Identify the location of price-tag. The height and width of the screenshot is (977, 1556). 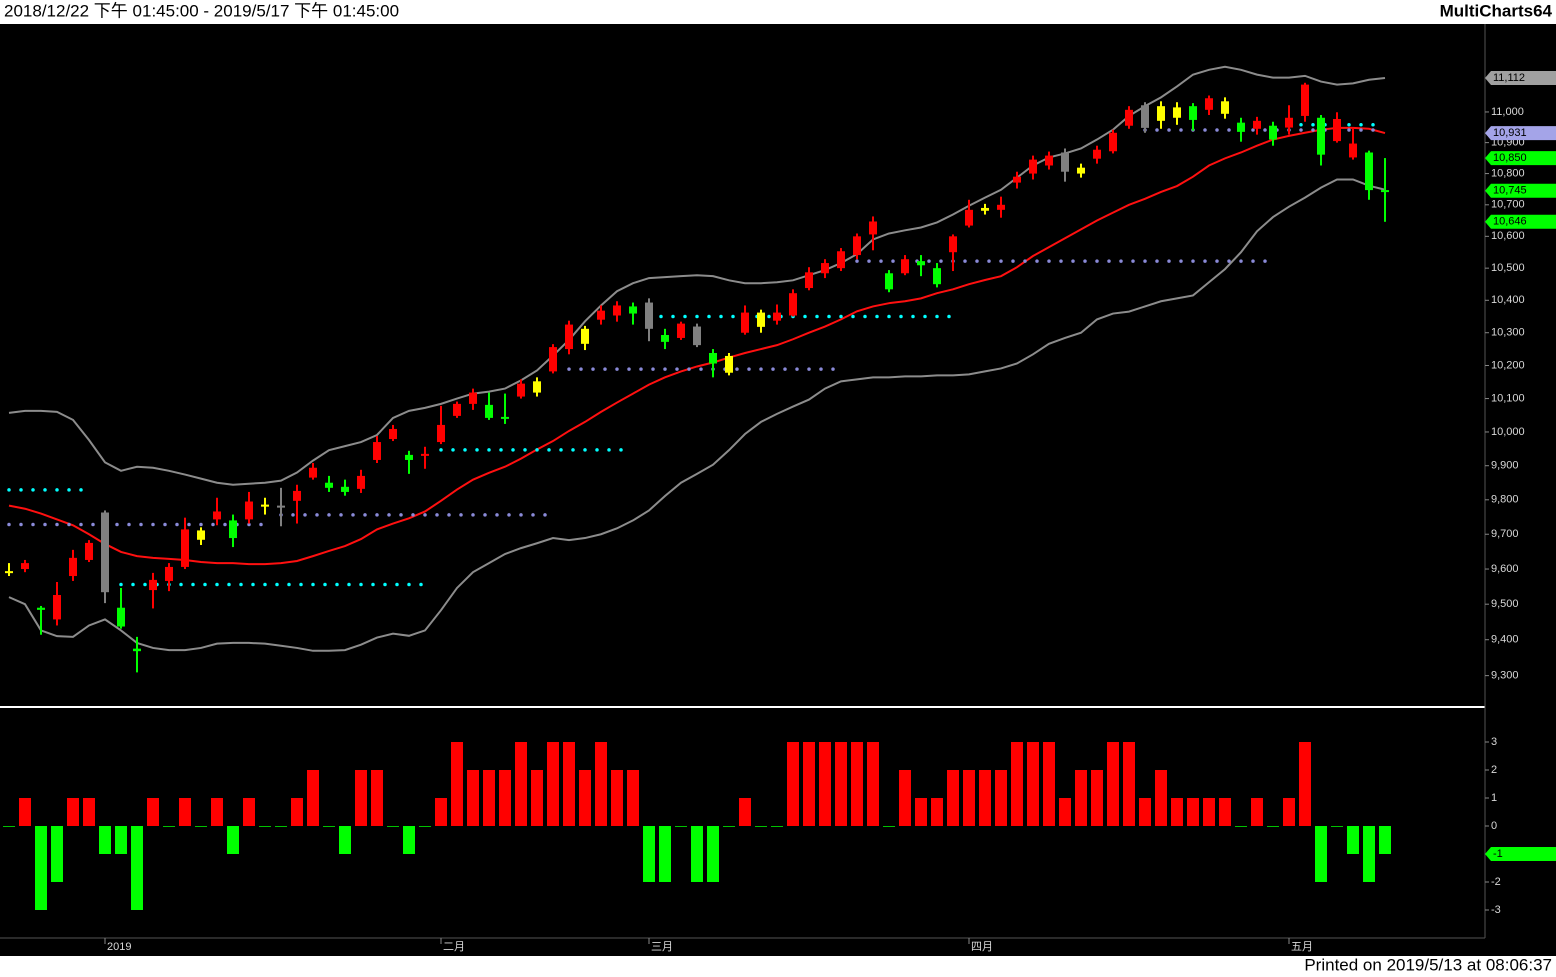
(1520, 854).